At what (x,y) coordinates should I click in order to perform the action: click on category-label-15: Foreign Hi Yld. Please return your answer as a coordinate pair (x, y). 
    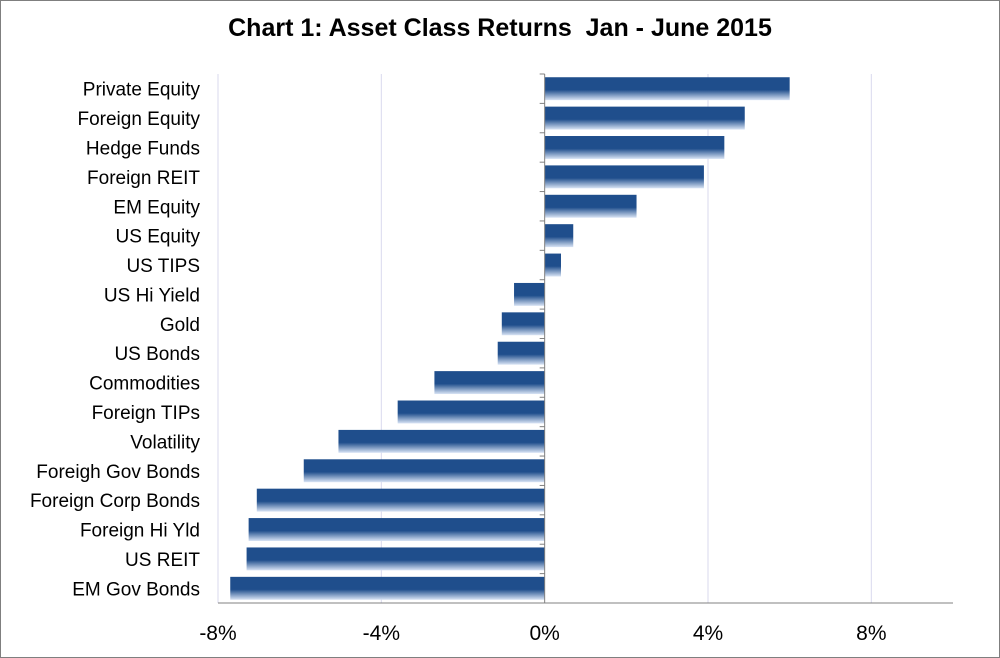
    Looking at the image, I should click on (140, 531).